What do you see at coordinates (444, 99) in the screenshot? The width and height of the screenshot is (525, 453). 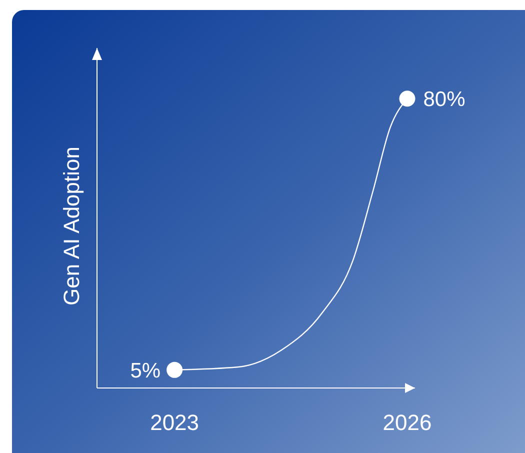 I see `data-label: 80%` at bounding box center [444, 99].